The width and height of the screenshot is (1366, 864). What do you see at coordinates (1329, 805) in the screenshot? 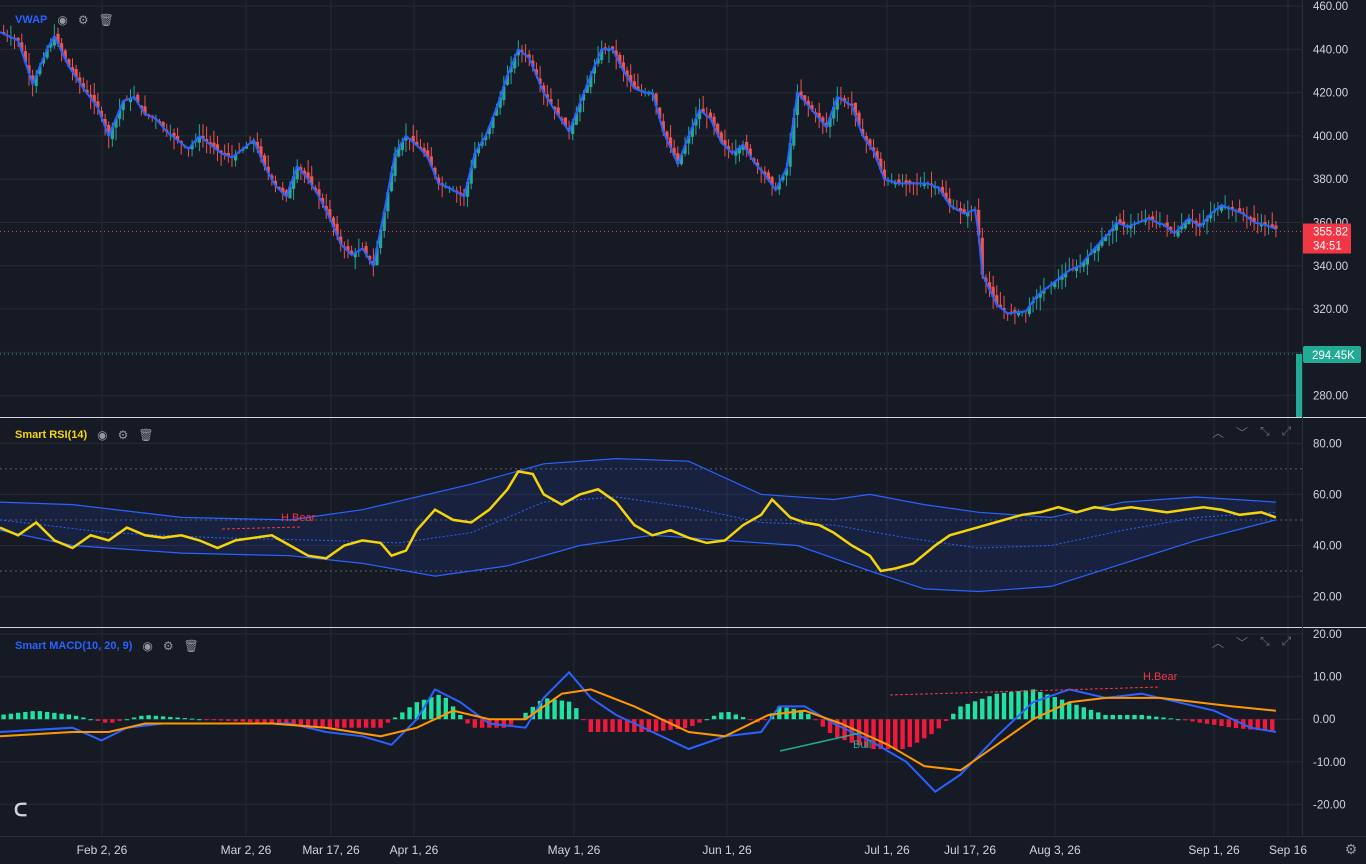
I see `y-axis-label: -20.00` at bounding box center [1329, 805].